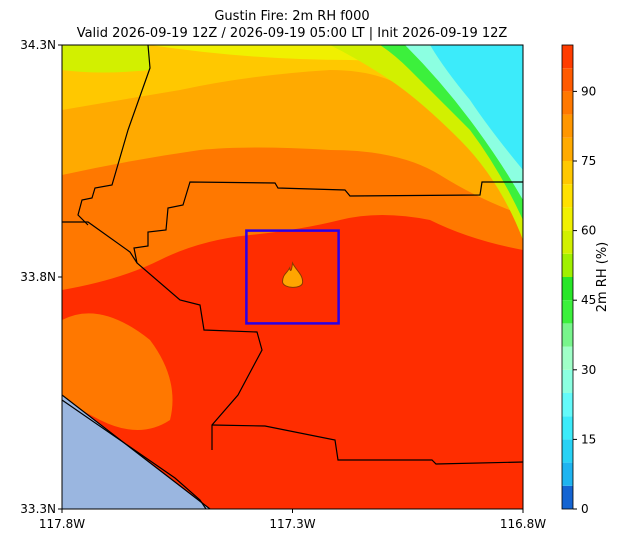 The height and width of the screenshot is (543, 628). I want to click on y-tick-label: 34.3N, so click(38, 45).